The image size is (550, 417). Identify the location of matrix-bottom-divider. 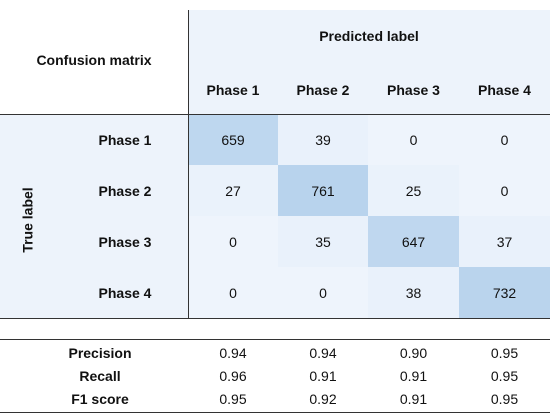
(275, 318).